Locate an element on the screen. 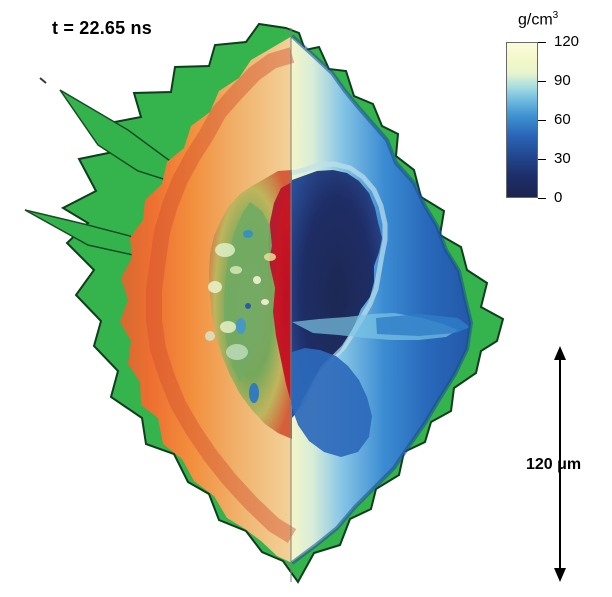 The width and height of the screenshot is (612, 597). scale-bar-label: 120 μm is located at coordinates (554, 464).